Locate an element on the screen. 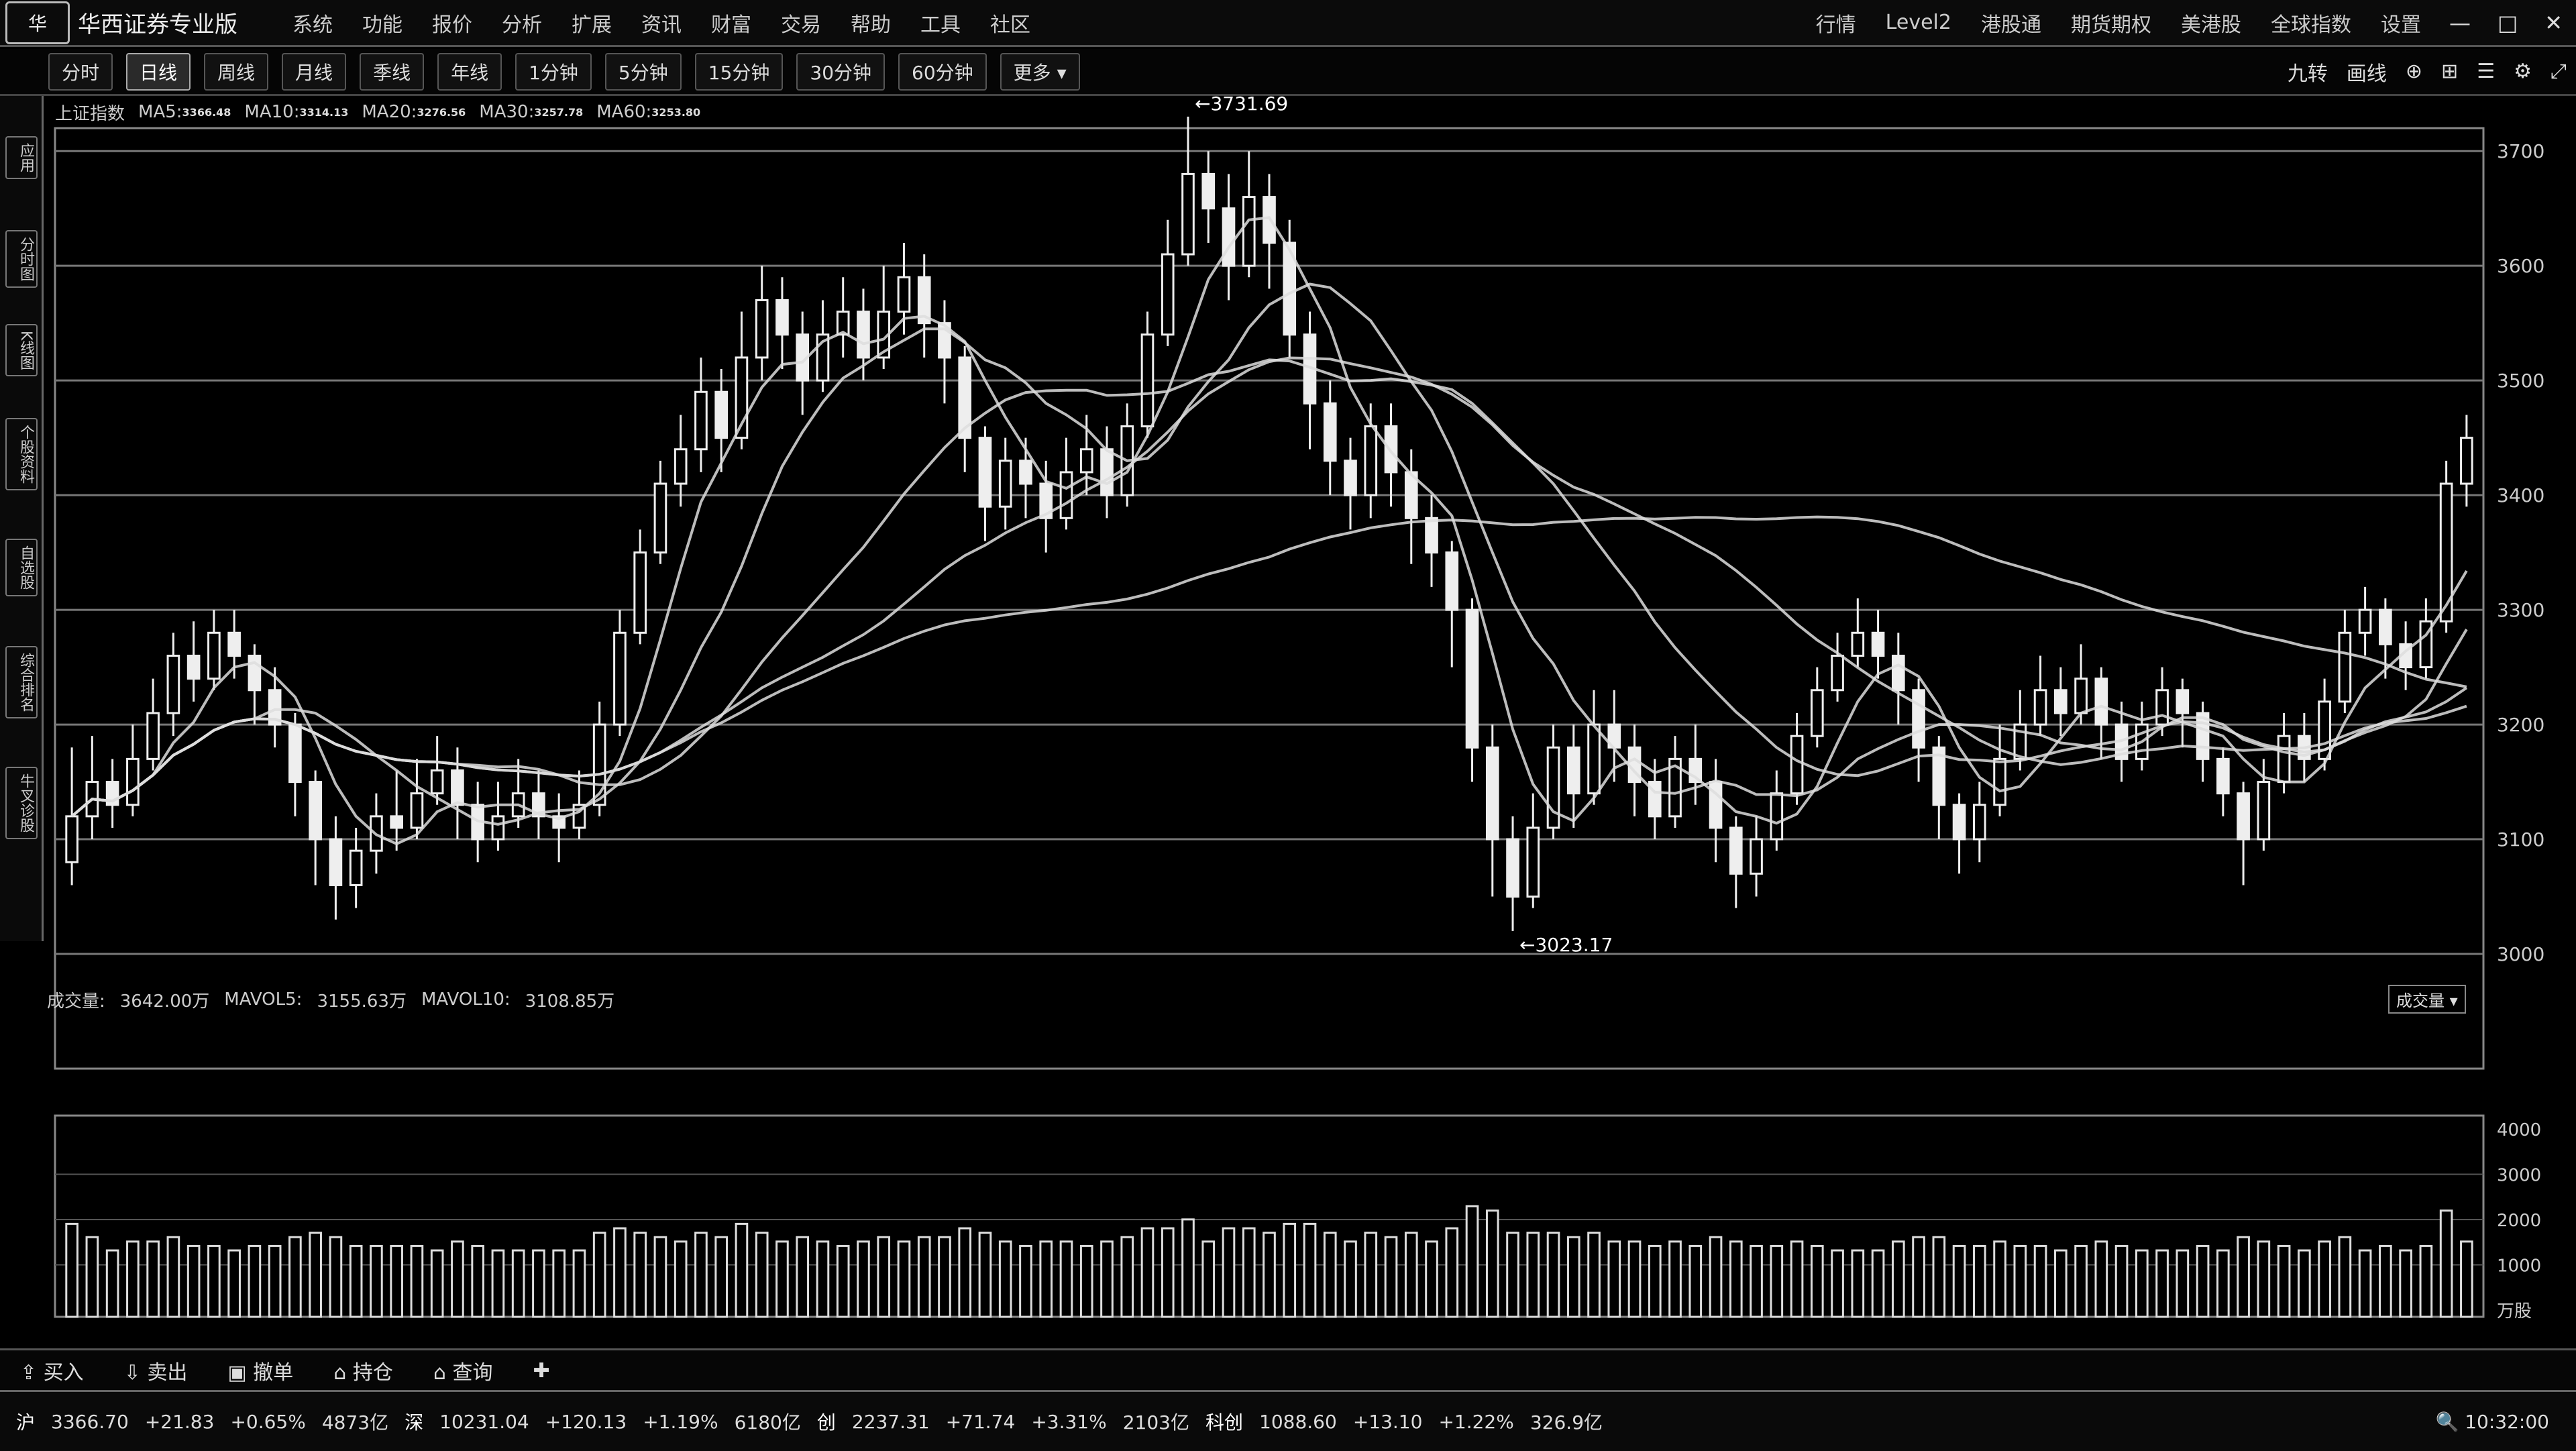 The width and height of the screenshot is (2576, 1451). left-tab-ranking: 综合排名 is located at coordinates (21, 682).